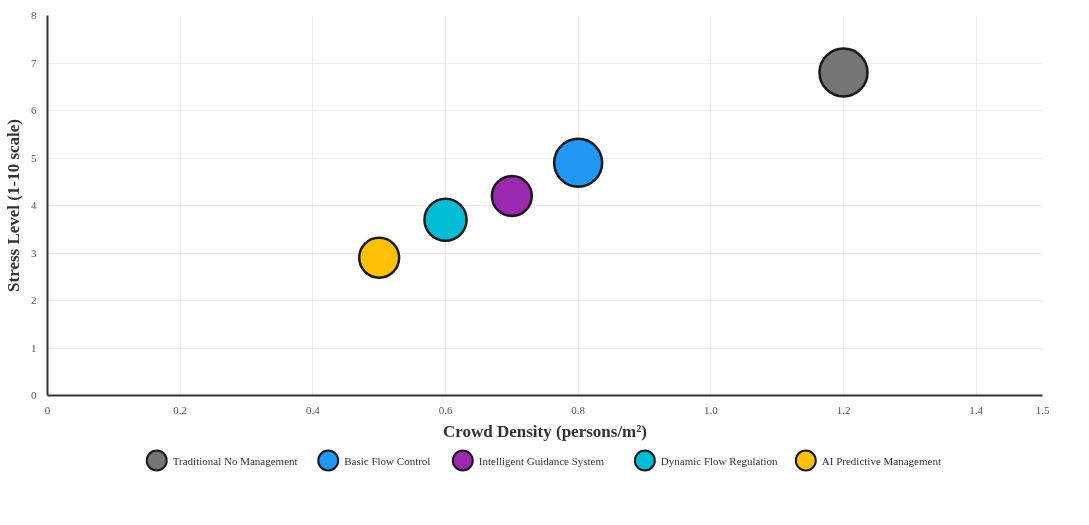 This screenshot has width=1089, height=525. Describe the element at coordinates (13, 205) in the screenshot. I see `y-axis-title: Stress Level (1-10 scale)` at that location.